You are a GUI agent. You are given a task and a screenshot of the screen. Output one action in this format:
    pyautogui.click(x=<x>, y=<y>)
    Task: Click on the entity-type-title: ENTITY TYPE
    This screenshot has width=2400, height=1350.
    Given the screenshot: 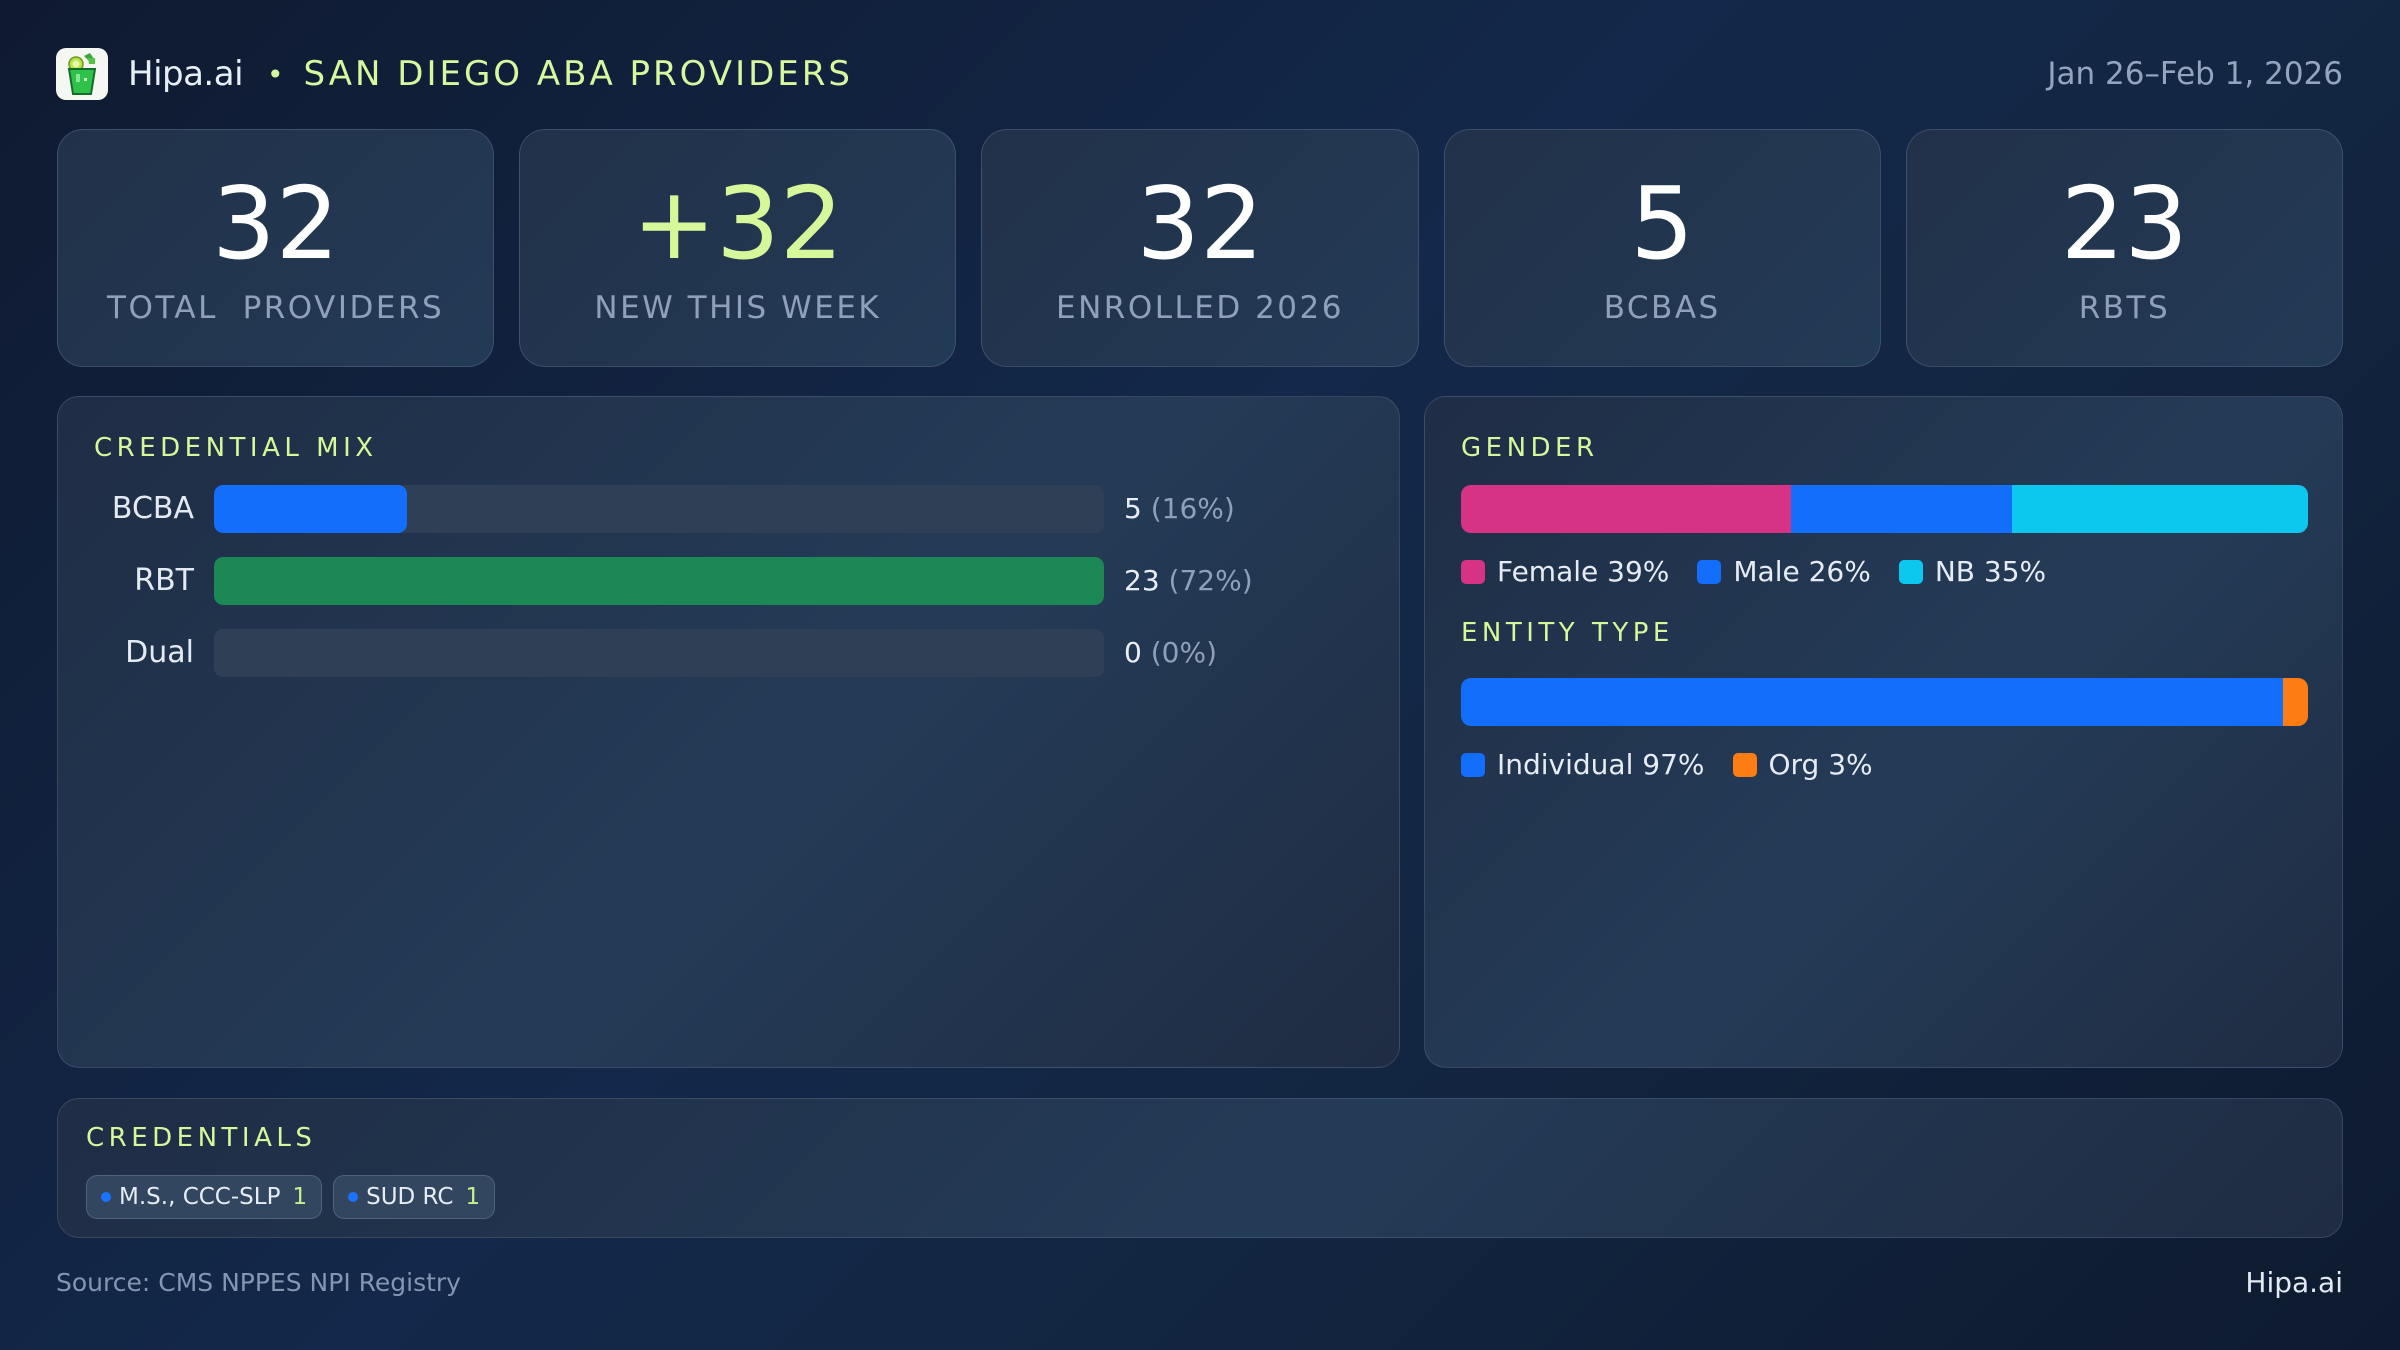 What is the action you would take?
    pyautogui.click(x=1567, y=633)
    